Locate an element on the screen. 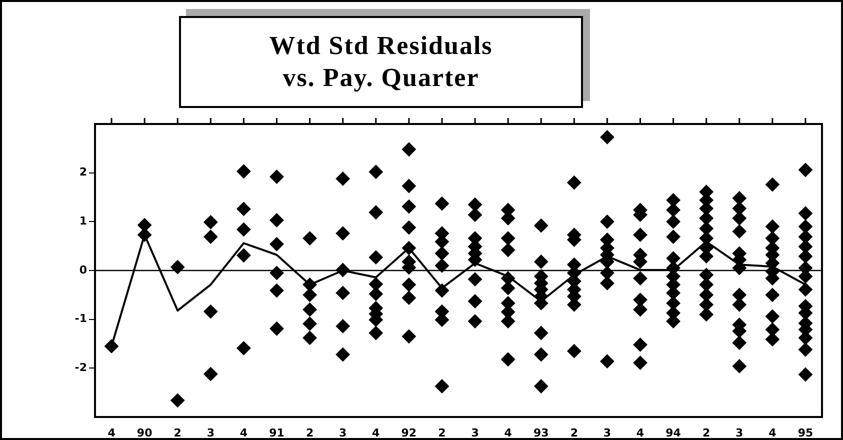 The width and height of the screenshot is (843, 440). y-tick-label: 0 is located at coordinates (83, 269).